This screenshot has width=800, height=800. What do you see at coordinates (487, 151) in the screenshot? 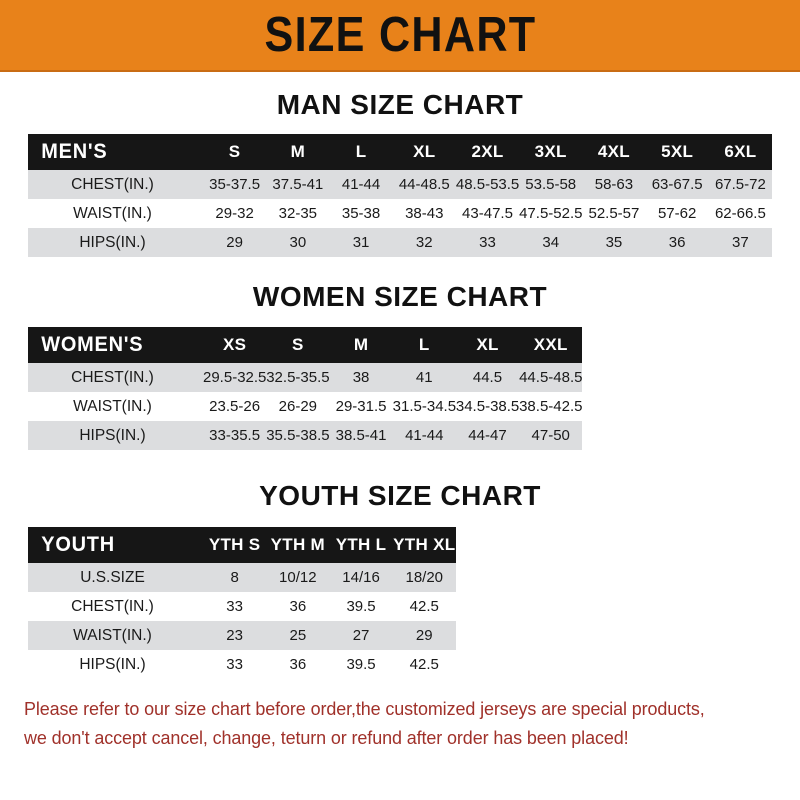
I see `man-header-col-5: 2XL` at bounding box center [487, 151].